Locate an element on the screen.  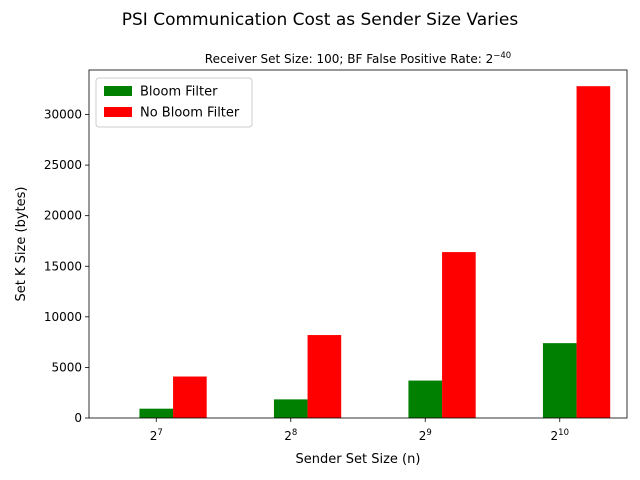
legend-label-1: No Bloom Filter is located at coordinates (190, 113).